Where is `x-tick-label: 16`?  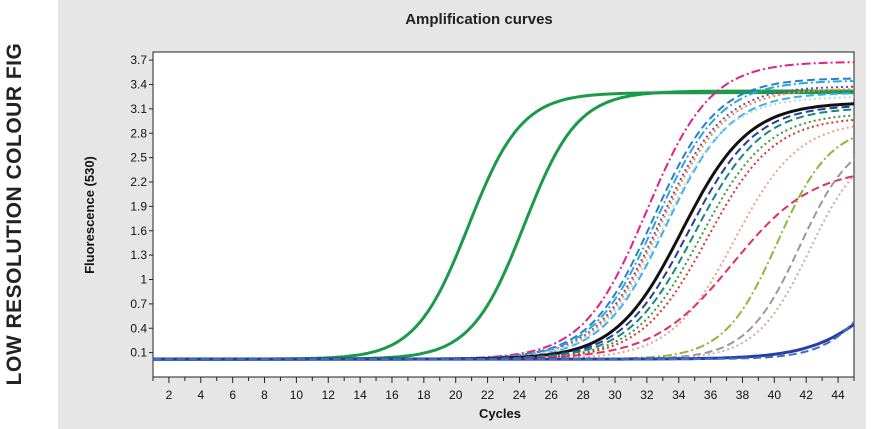
x-tick-label: 16 is located at coordinates (392, 395).